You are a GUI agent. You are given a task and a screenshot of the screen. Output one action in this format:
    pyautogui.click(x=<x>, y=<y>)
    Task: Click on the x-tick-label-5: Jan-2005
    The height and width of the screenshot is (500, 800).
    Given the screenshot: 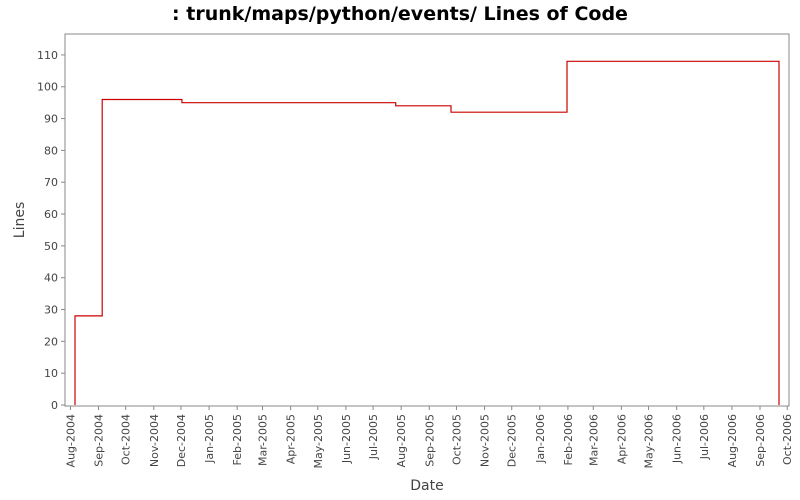 What is the action you would take?
    pyautogui.click(x=209, y=439)
    